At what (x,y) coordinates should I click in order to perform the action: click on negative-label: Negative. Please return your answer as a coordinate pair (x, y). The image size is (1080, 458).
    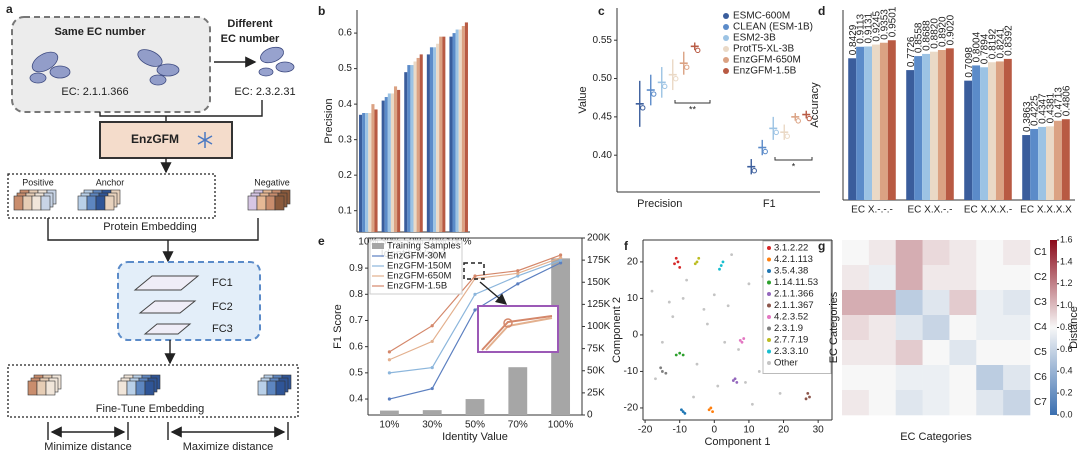
    Looking at the image, I should click on (272, 182).